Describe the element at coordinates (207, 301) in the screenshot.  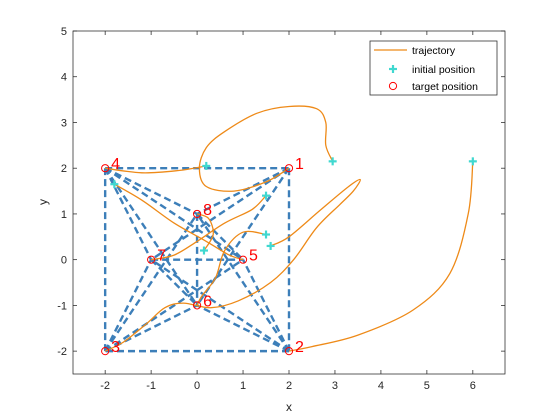
I see `target-label-6: 6` at that location.